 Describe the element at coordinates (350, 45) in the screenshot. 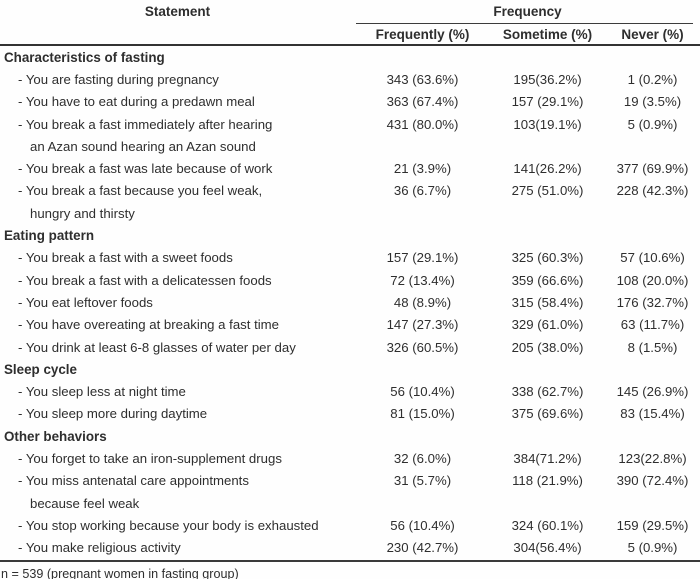

I see `header-divider` at that location.